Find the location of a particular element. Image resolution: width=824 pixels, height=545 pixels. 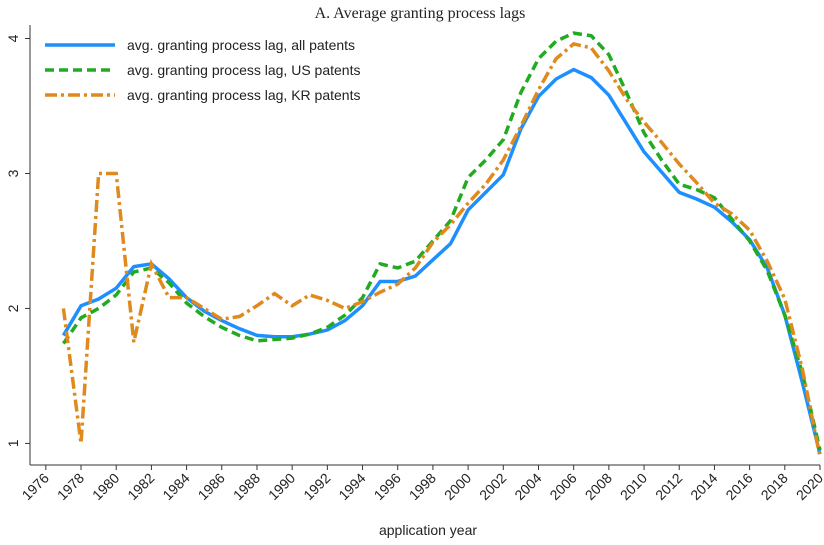

x-tick-label: 1998 is located at coordinates (422, 486).